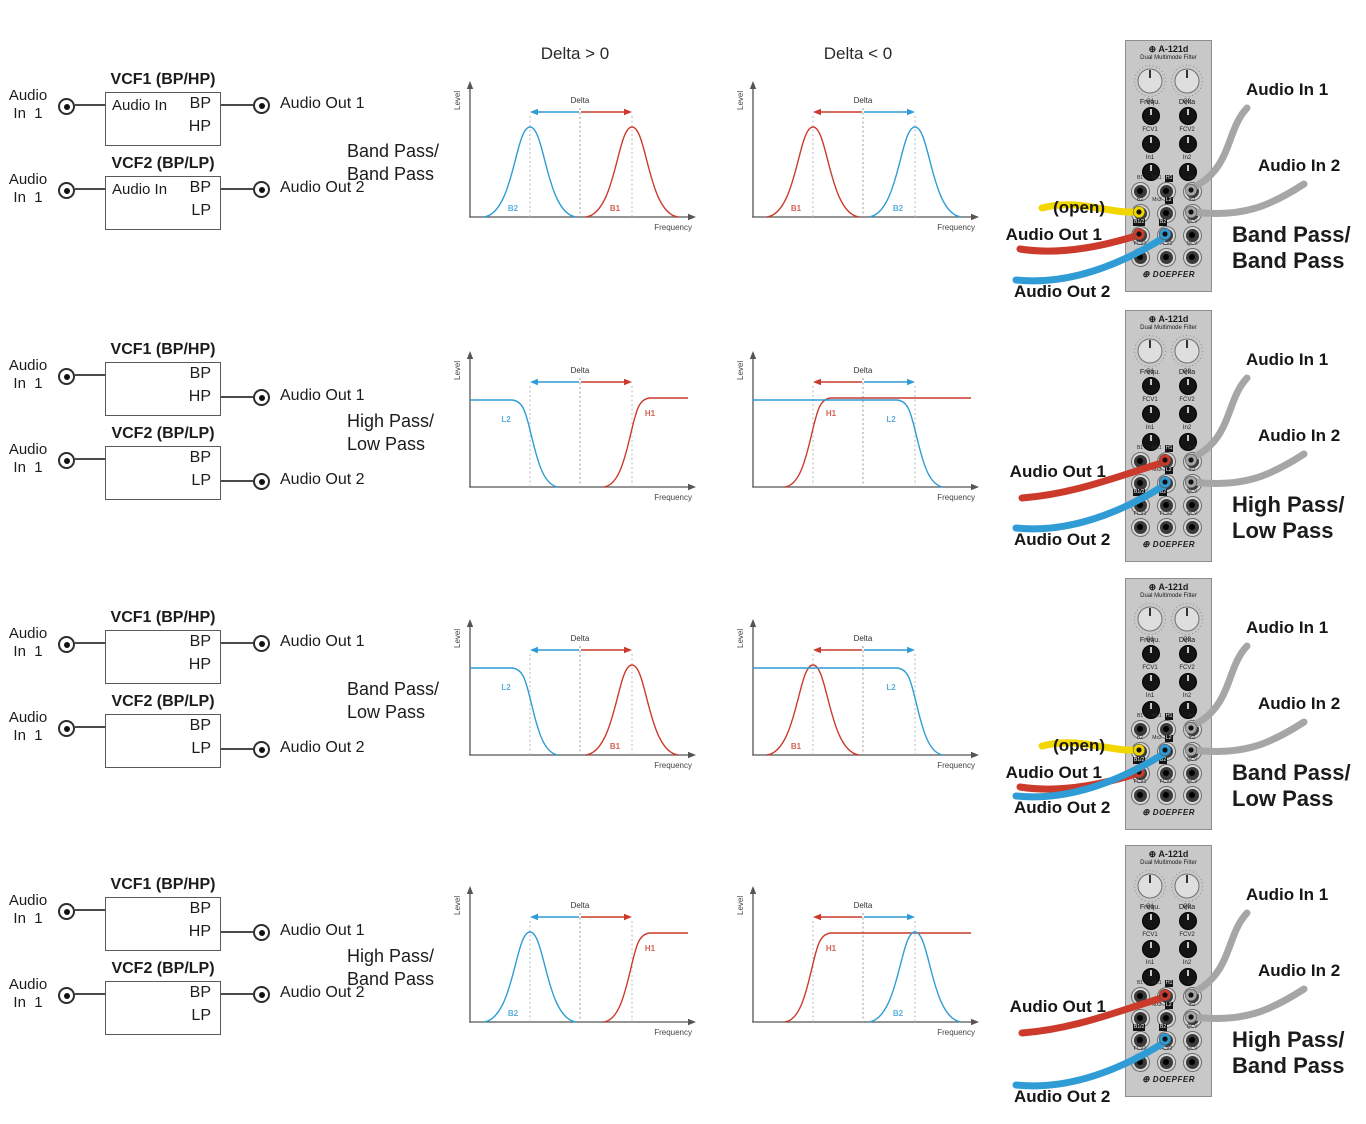 The image size is (1366, 1124). Describe the element at coordinates (1288, 1039) in the screenshot. I see `patch-mode-line-1: High Pass/` at that location.